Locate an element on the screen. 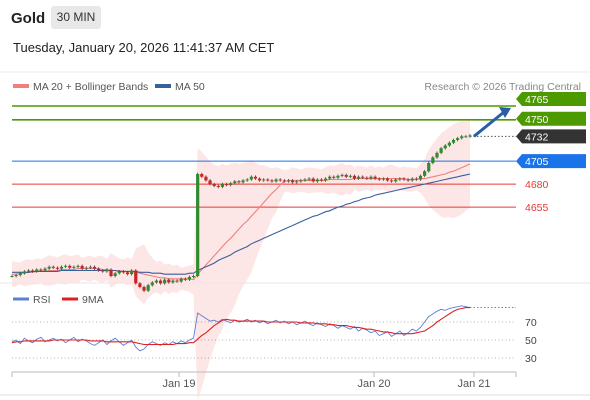  legend-label-rsi-ma: 9MA is located at coordinates (93, 300).